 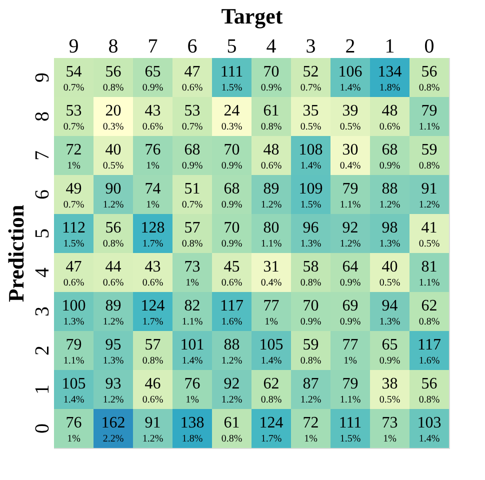 What do you see at coordinates (152, 189) in the screenshot?
I see `data-label: 74` at bounding box center [152, 189].